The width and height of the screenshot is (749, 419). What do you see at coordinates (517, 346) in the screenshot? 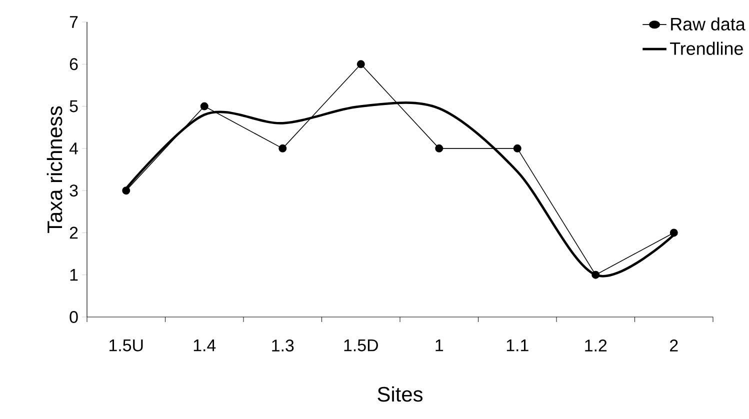
I see `x-tick-label: 1.1` at bounding box center [517, 346].